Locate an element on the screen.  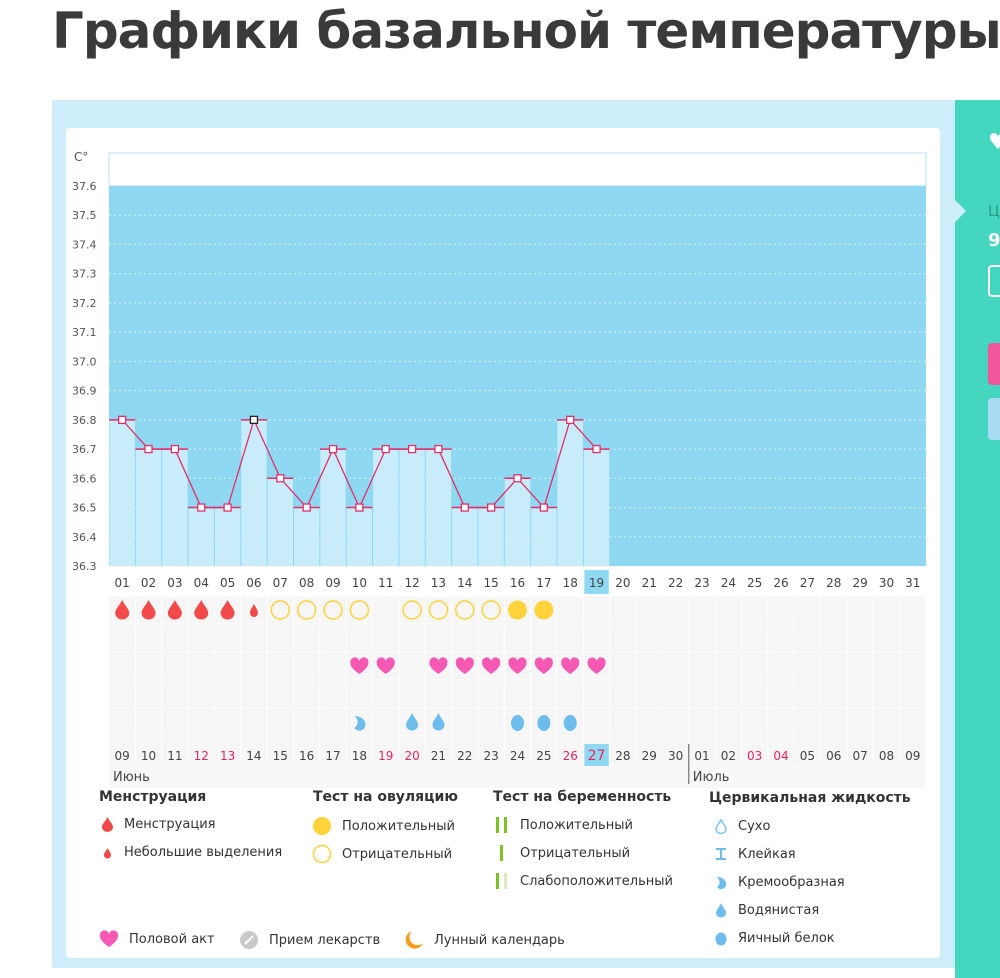
date-label: 29 is located at coordinates (649, 756).